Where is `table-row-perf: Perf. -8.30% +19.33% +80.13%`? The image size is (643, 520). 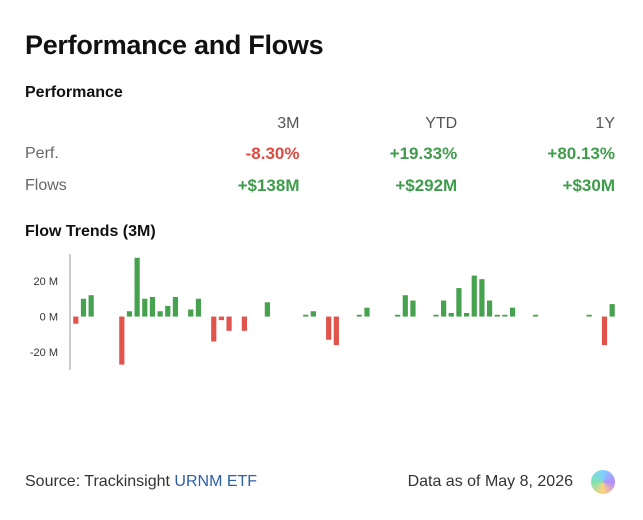 table-row-perf: Perf. -8.30% +19.33% +80.13% is located at coordinates (320, 154).